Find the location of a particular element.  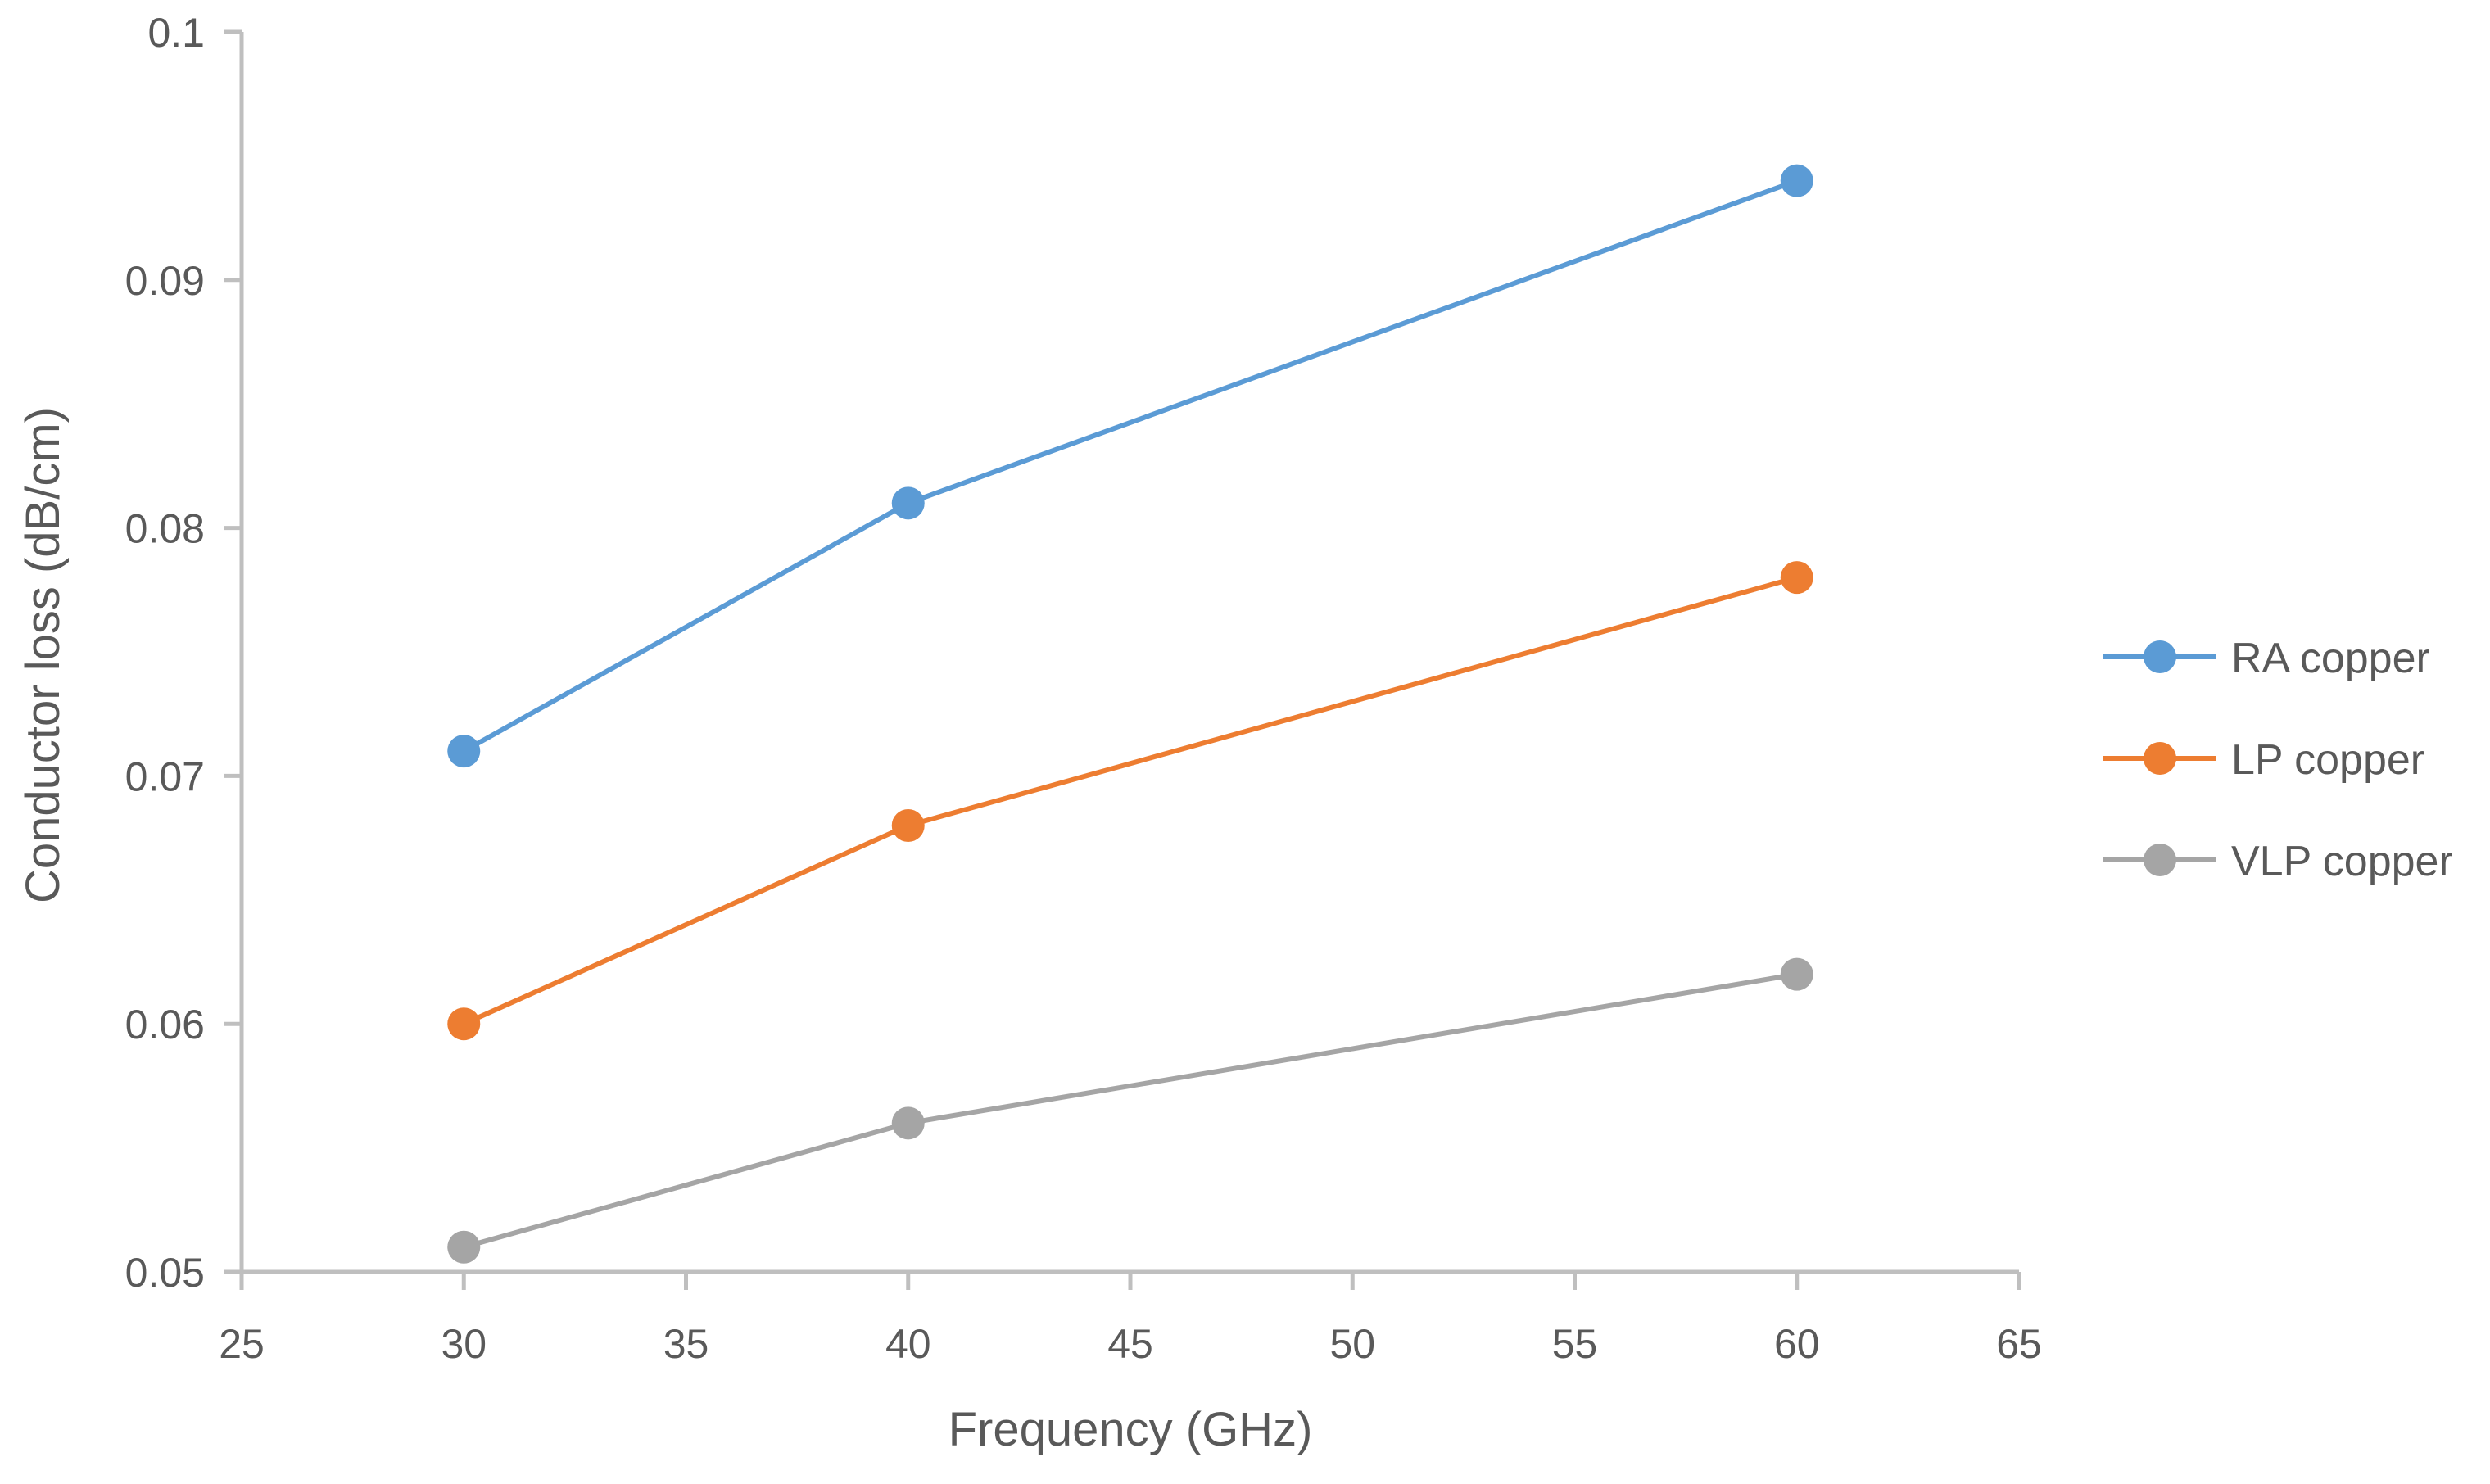

series-line is located at coordinates (1130, 1110).